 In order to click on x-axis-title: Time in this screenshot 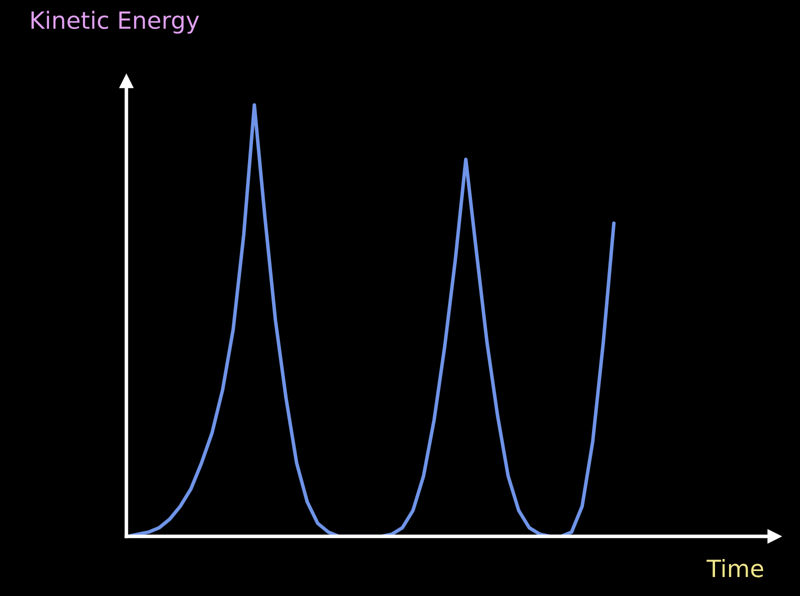, I will do `click(735, 568)`.